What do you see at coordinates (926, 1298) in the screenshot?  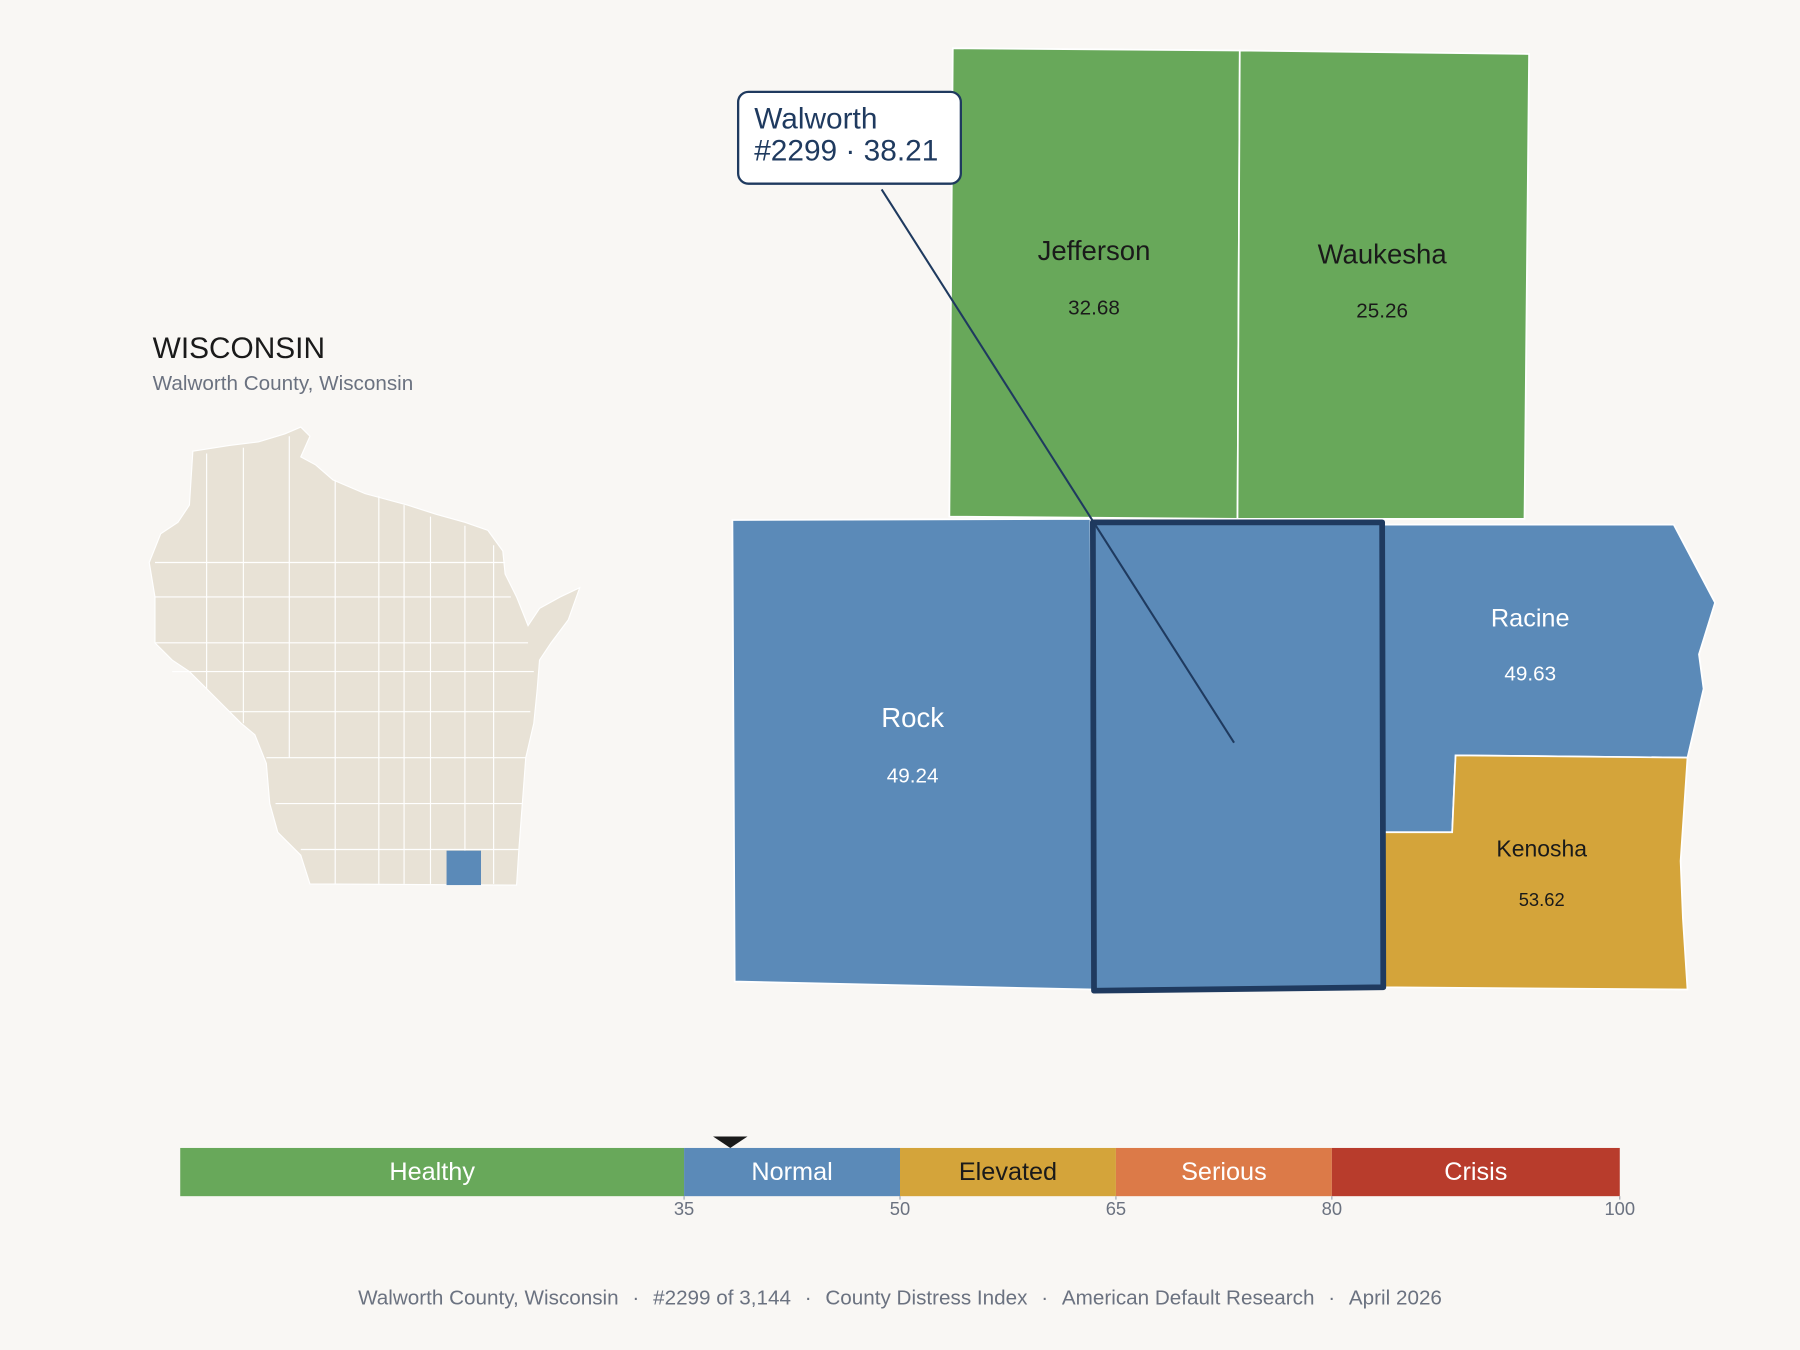 I see `footer-item: County Distress Index` at bounding box center [926, 1298].